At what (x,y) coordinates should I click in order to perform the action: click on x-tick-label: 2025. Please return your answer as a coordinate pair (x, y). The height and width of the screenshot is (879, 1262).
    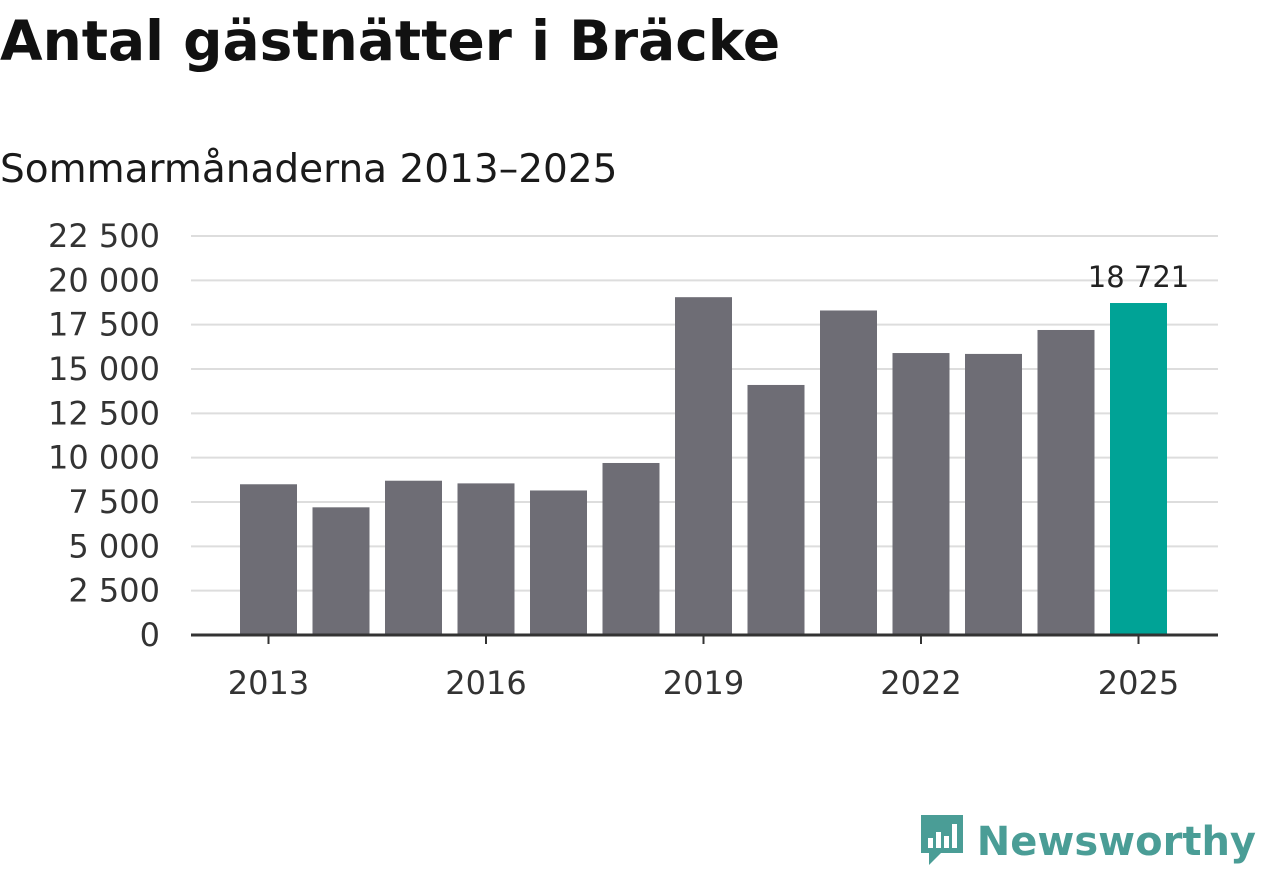
    Looking at the image, I should click on (1138, 683).